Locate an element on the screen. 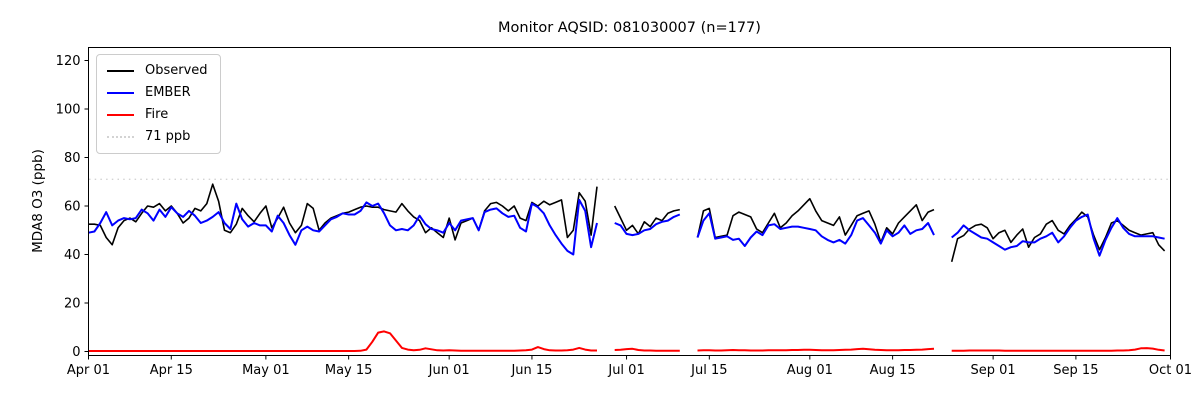  x-tick-label: Apr 01 is located at coordinates (88, 370).